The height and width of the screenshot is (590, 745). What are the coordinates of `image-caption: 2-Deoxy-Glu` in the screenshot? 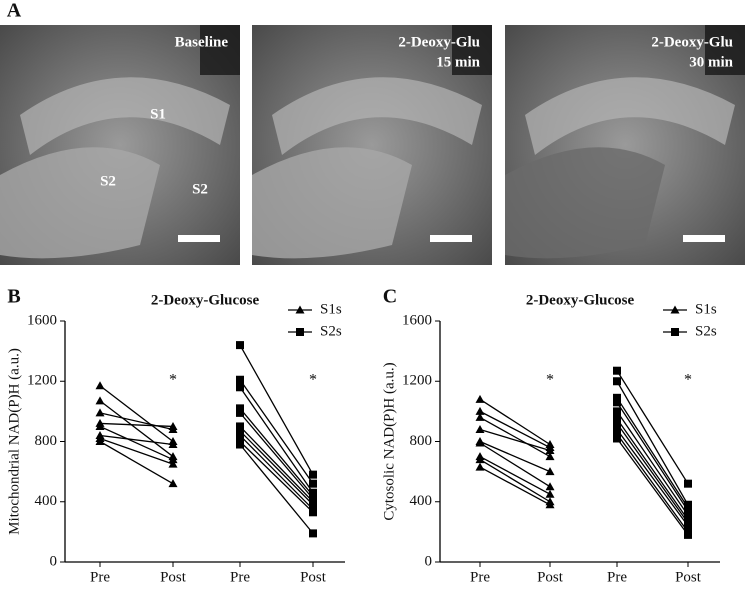 It's located at (439, 42).